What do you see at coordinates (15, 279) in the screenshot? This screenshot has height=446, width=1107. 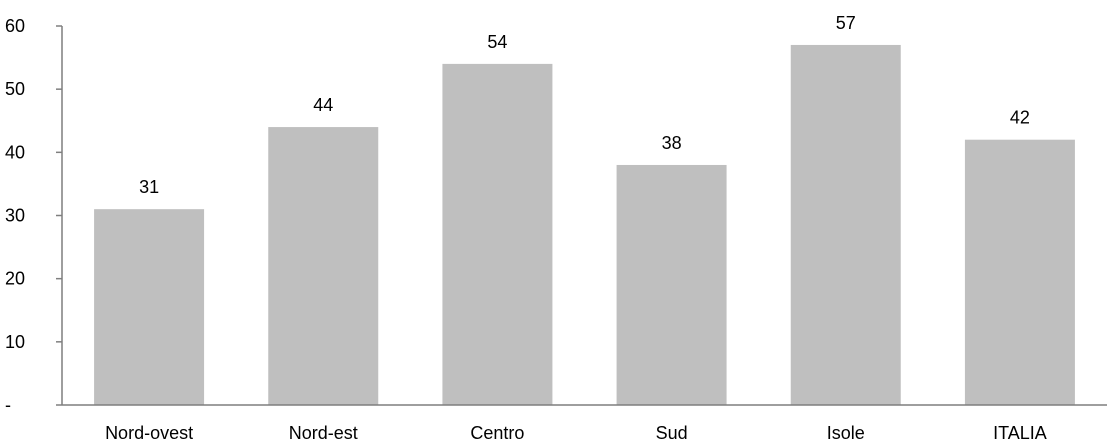 I see `y-tick-label: 20` at bounding box center [15, 279].